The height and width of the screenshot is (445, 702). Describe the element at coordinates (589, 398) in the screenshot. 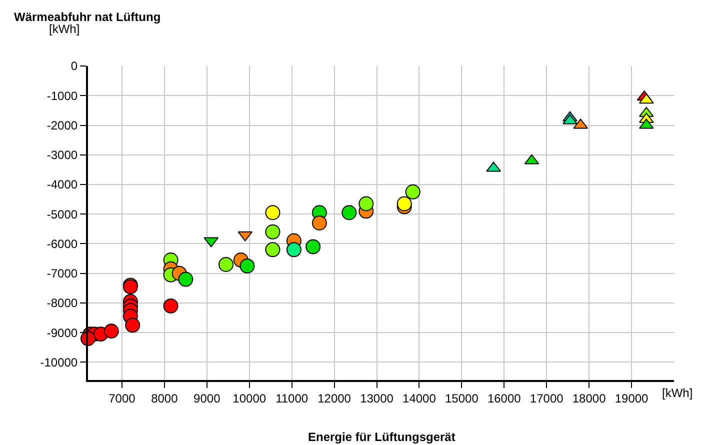

I see `x-tick-label: 18000` at that location.